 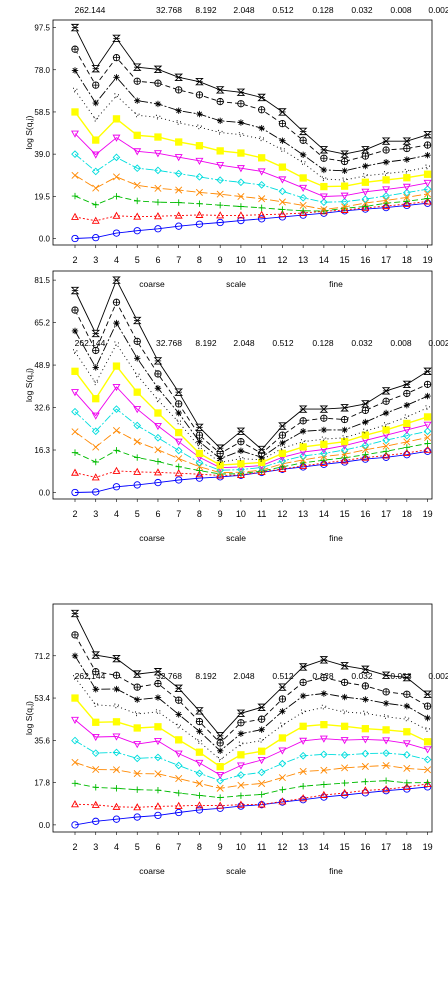 I want to click on x-tick-label: 6, so click(x=157, y=514).